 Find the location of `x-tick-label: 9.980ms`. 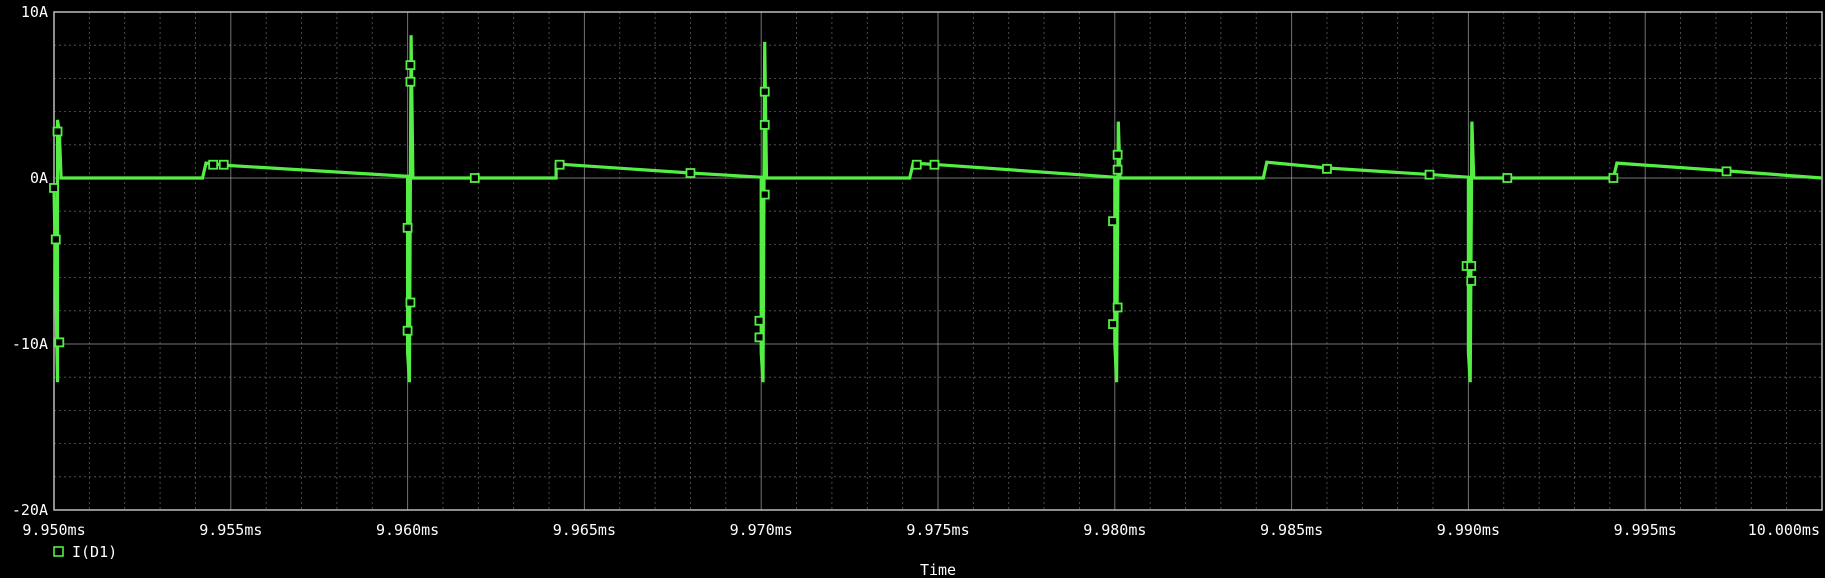

x-tick-label: 9.980ms is located at coordinates (1114, 530).